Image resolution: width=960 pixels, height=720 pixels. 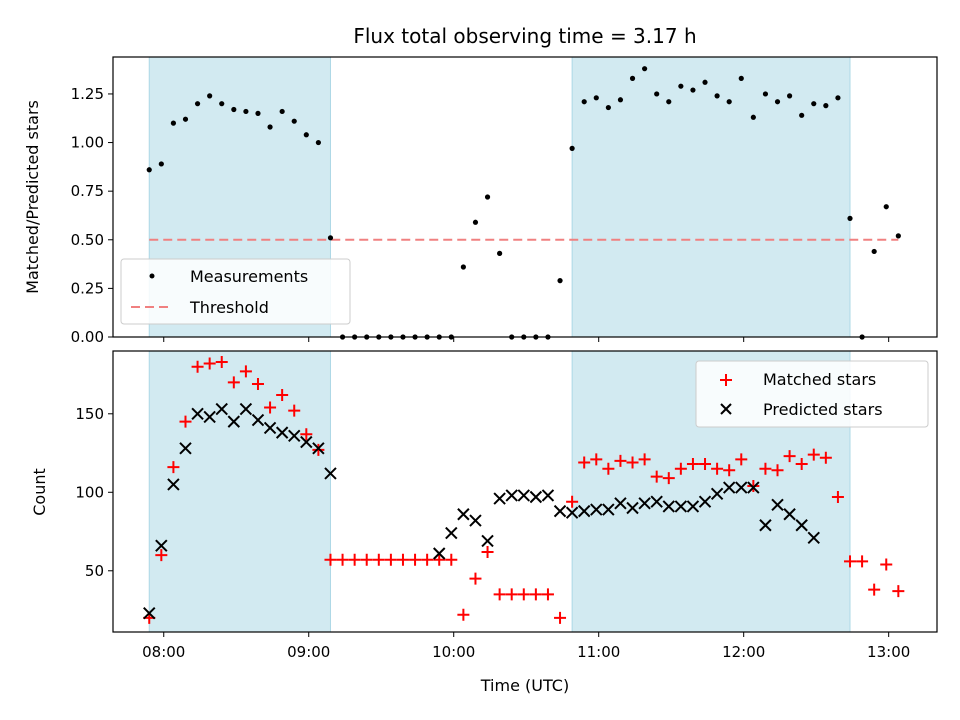 I want to click on top-y-ticks: 0.00 0.25 0.50 0.75 1.00 1.25, so click(x=92, y=215).